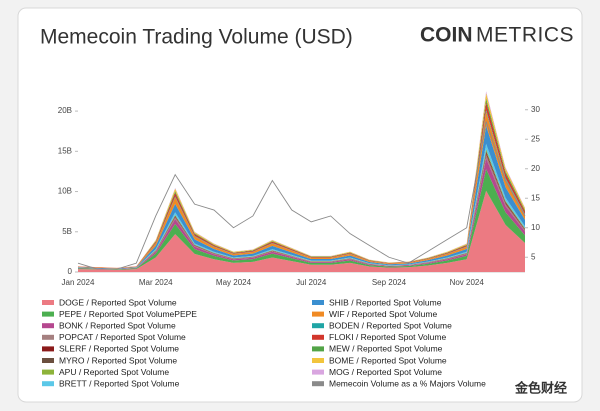  I want to click on legend-label: POPCAT / Reported Spot Volume, so click(122, 337).